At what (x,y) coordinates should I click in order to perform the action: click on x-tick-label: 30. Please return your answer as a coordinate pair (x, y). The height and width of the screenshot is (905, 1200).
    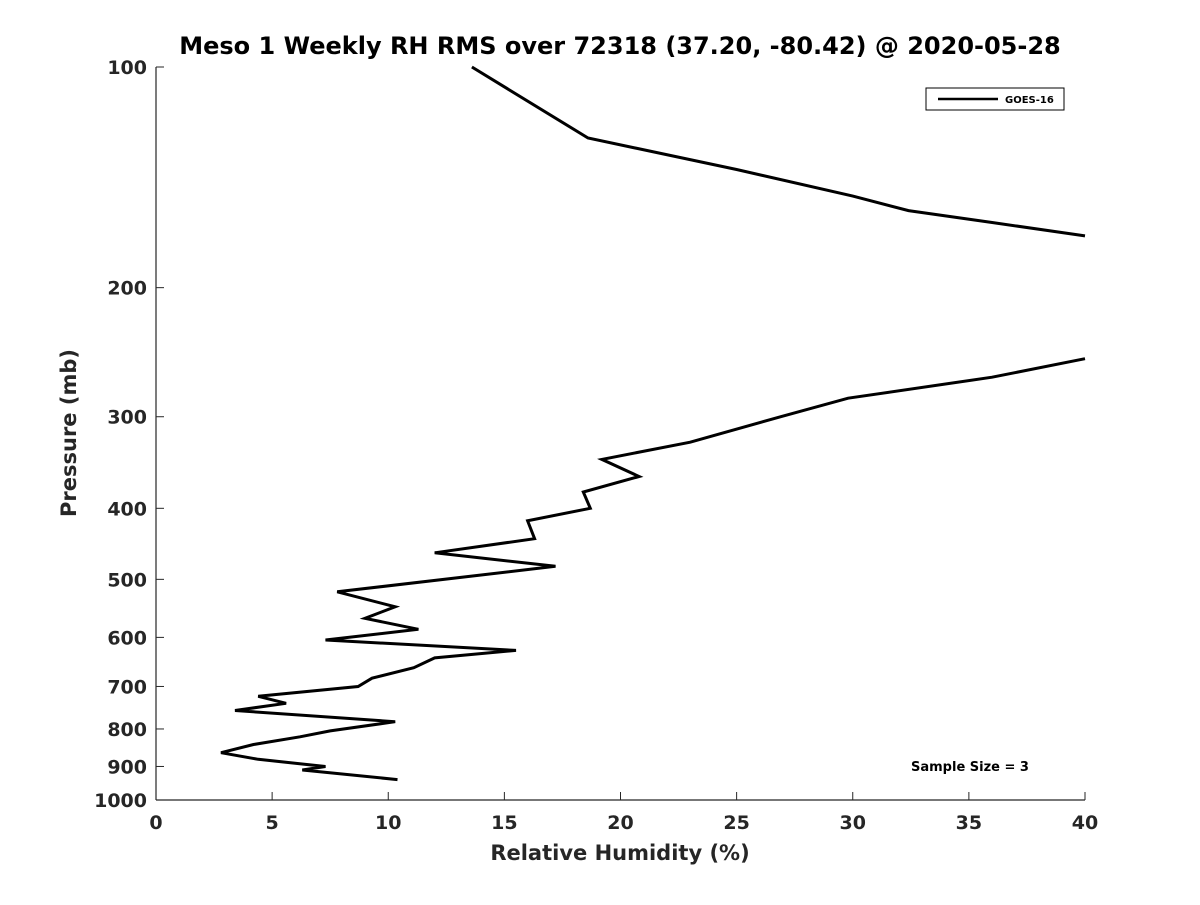
    Looking at the image, I should click on (853, 823).